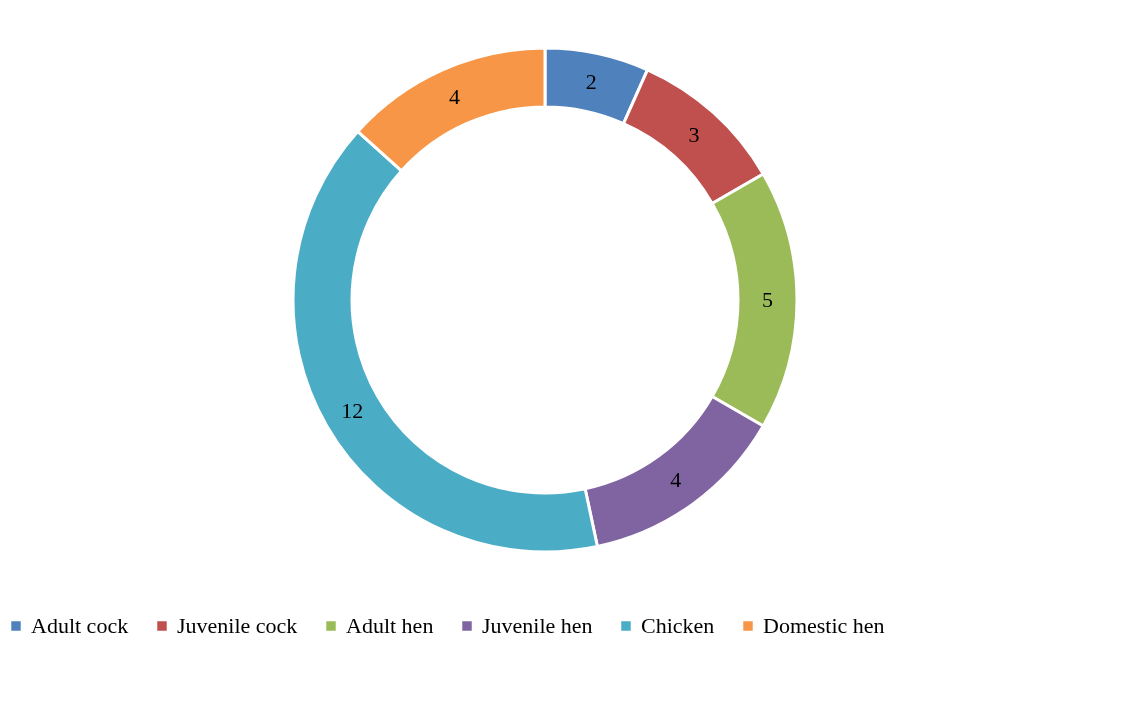 The image size is (1121, 708). What do you see at coordinates (591, 82) in the screenshot?
I see `data-label: 2` at bounding box center [591, 82].